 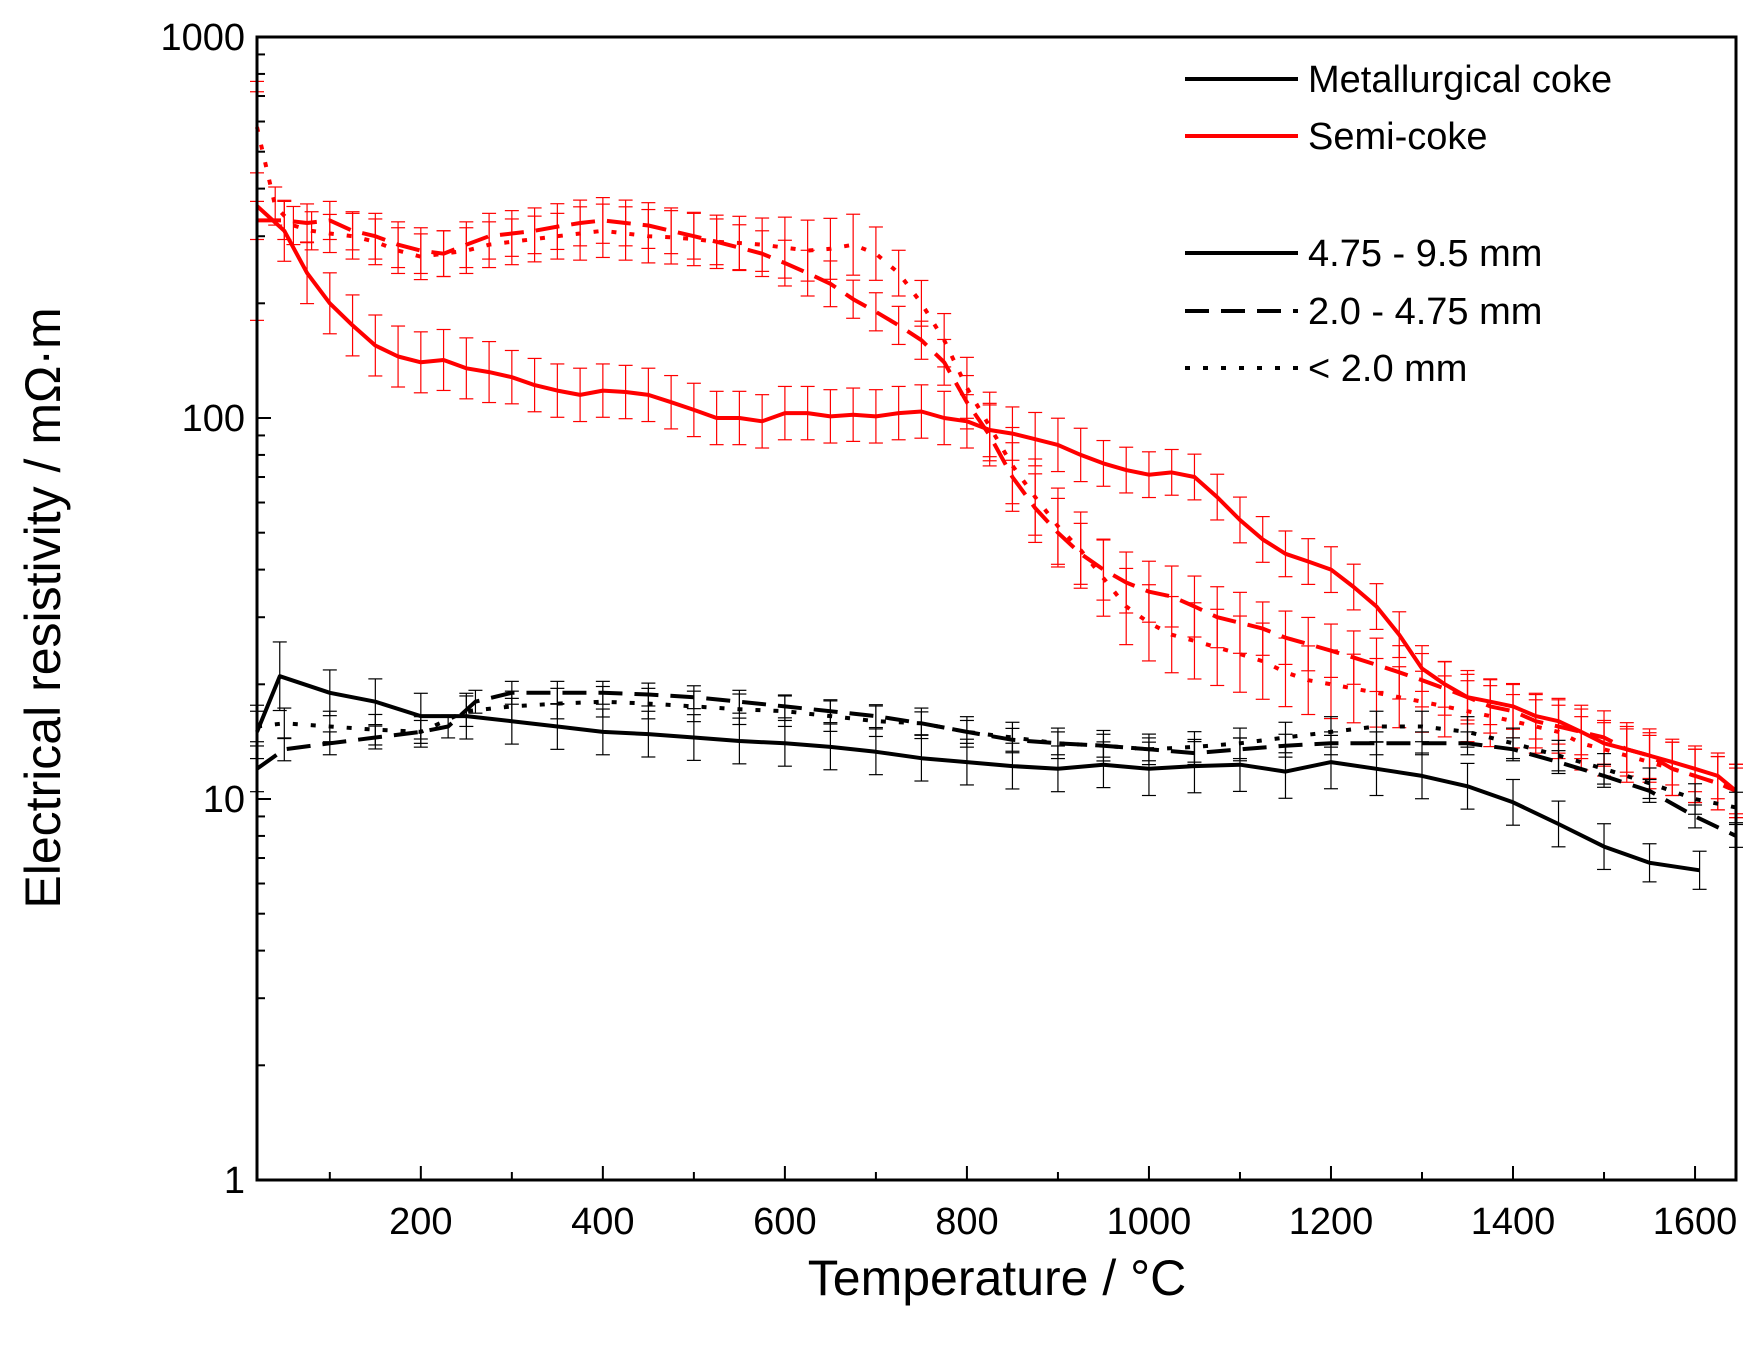 What do you see at coordinates (1425, 312) in the screenshot?
I see `legend-label-size-medium: 2.0 - 4.75 mm` at bounding box center [1425, 312].